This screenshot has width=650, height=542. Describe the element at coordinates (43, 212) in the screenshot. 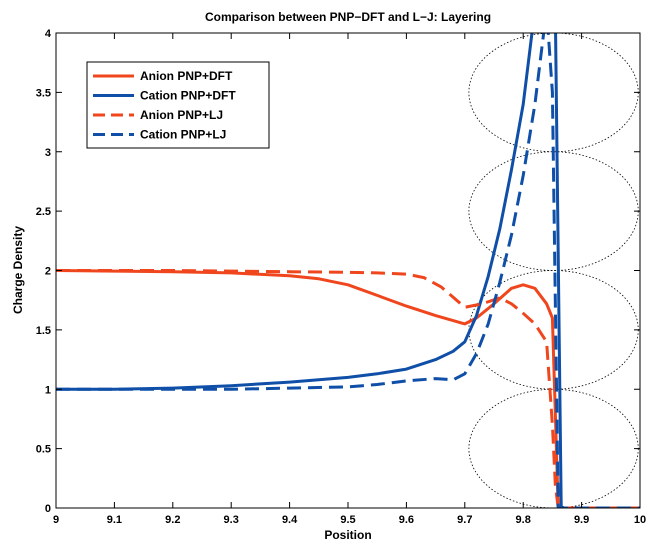

I see `y-tick-label: 2.5` at that location.